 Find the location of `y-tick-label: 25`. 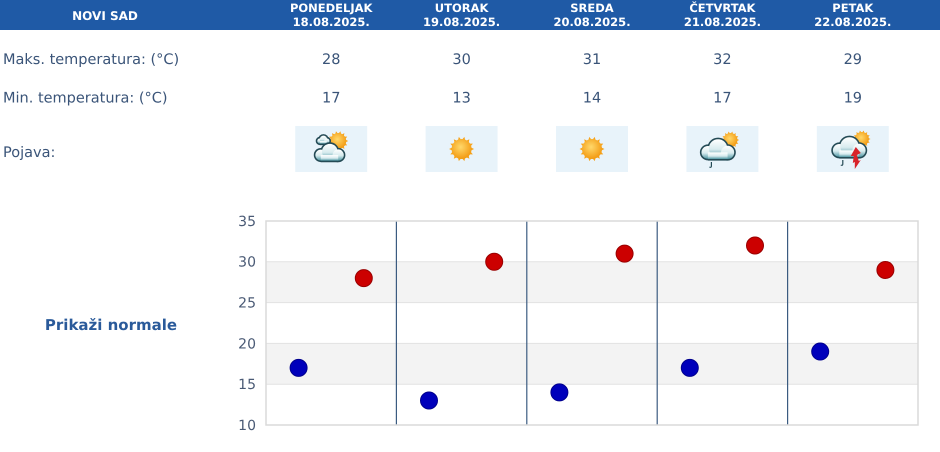

y-tick-label: 25 is located at coordinates (247, 304).